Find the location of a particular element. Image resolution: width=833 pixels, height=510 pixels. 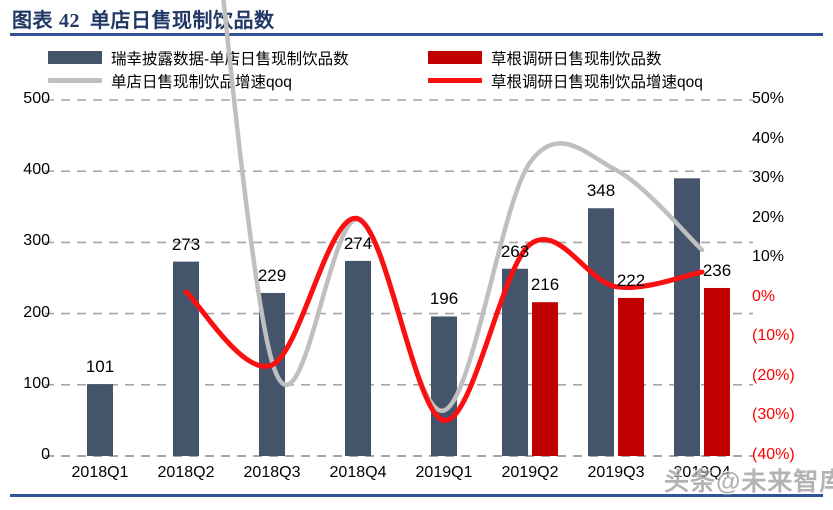

y-axis-left-tick: 200 is located at coordinates (36, 312).